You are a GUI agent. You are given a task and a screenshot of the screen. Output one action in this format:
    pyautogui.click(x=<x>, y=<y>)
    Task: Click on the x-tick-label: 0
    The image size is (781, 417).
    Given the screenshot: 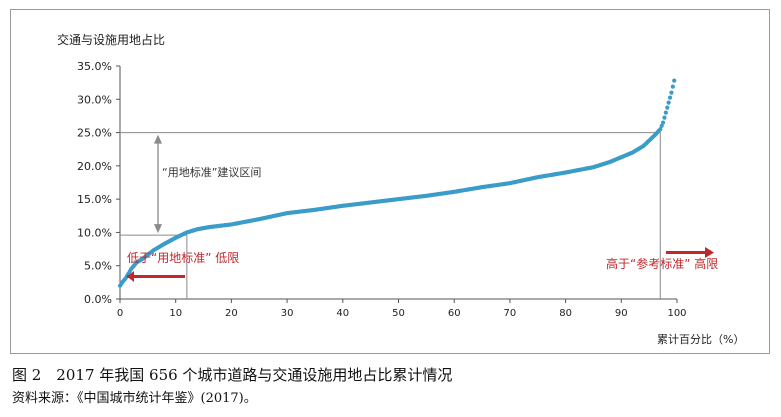 What is the action you would take?
    pyautogui.click(x=120, y=313)
    